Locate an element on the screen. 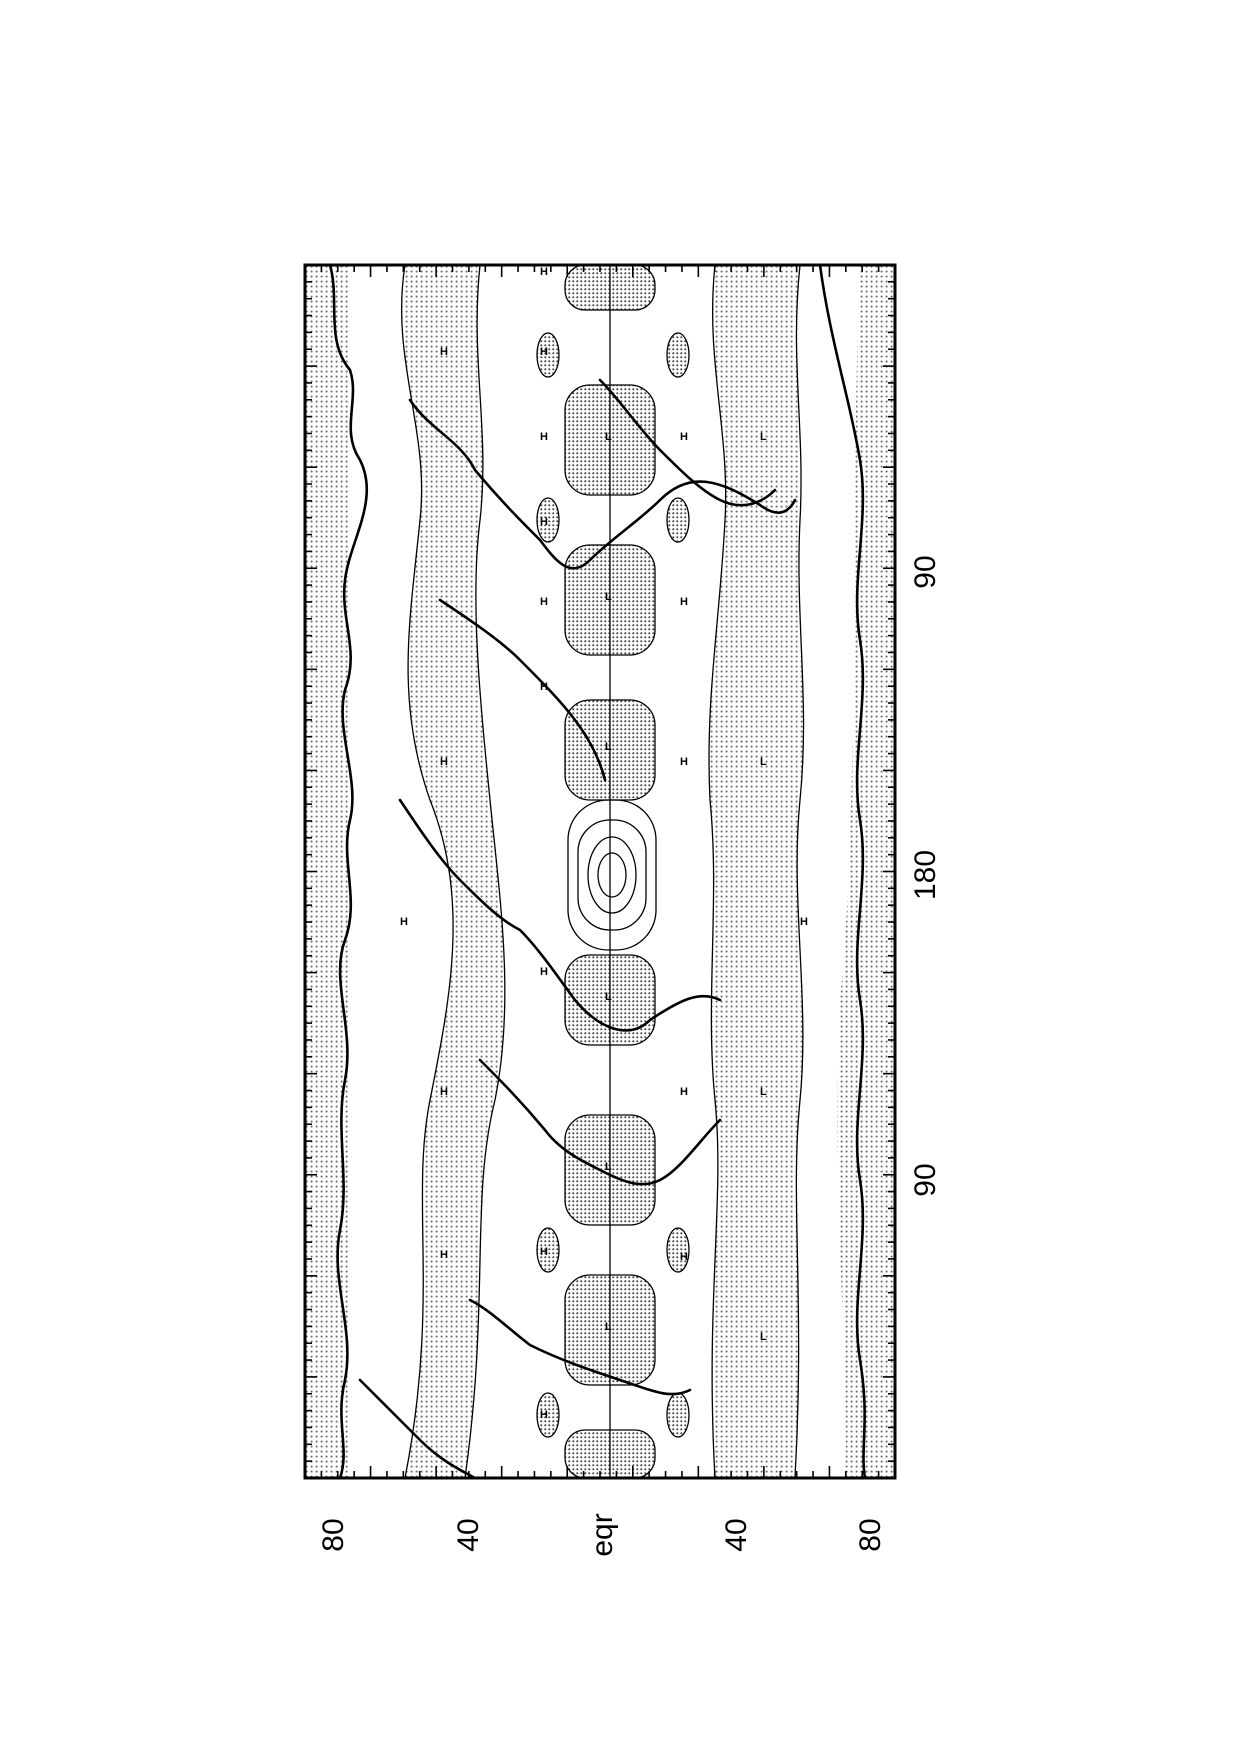 The height and width of the screenshot is (1753, 1240). lat-label-80s: 80 is located at coordinates (870, 1534).